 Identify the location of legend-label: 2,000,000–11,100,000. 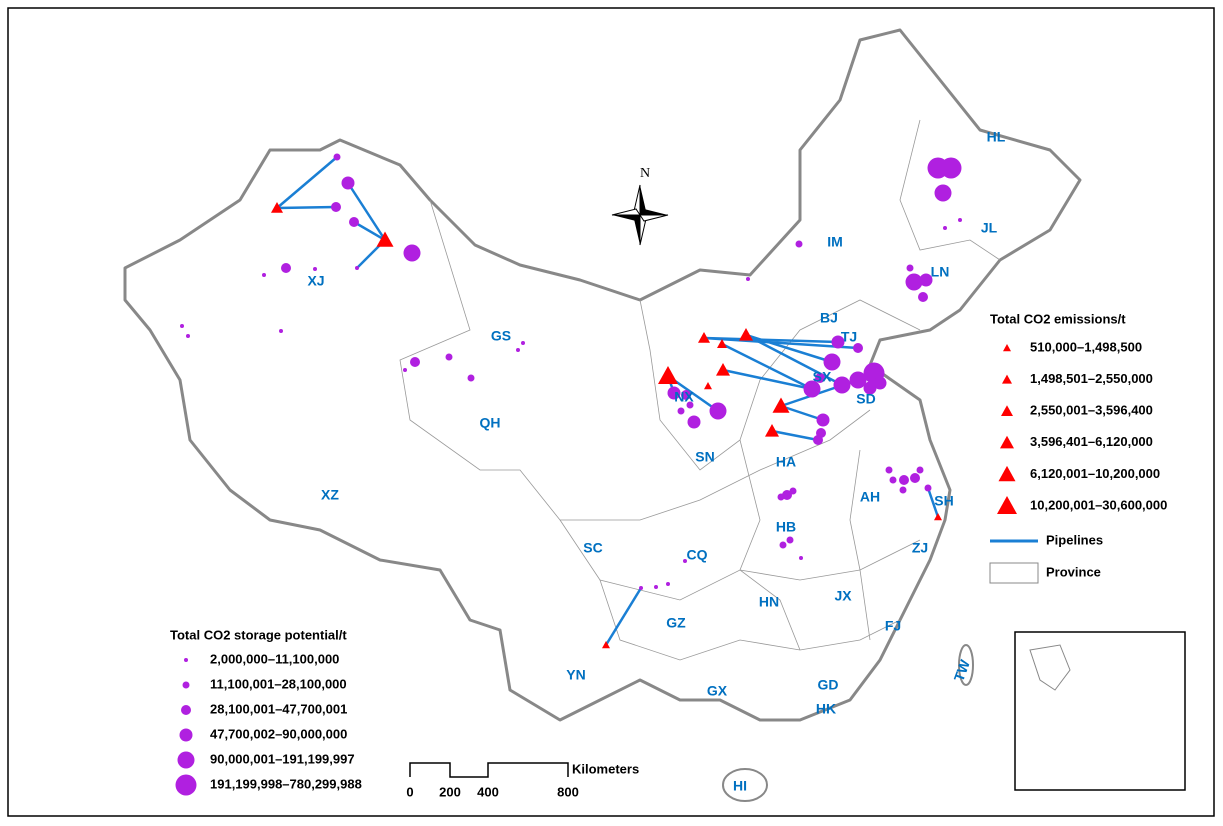
(274, 658).